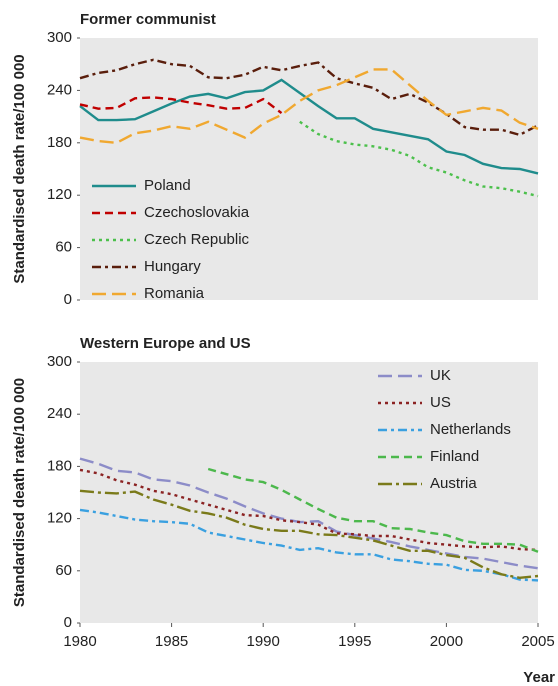 This screenshot has width=558, height=686. Describe the element at coordinates (537, 641) in the screenshot. I see `x-tick-label: 2005` at that location.